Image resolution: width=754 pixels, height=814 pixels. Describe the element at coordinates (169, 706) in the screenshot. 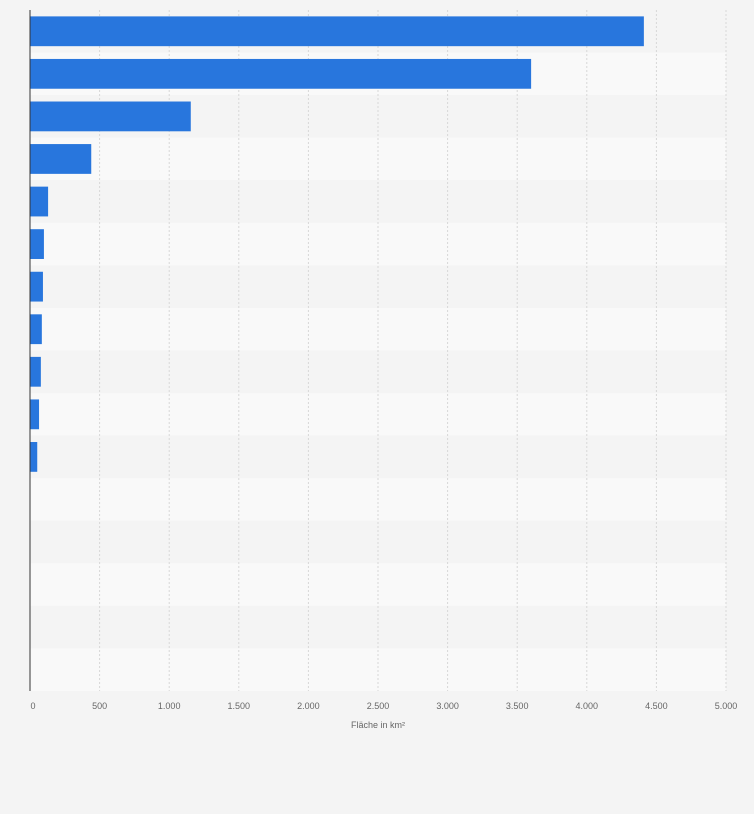

I see `x-tick-label: 1.000` at that location.